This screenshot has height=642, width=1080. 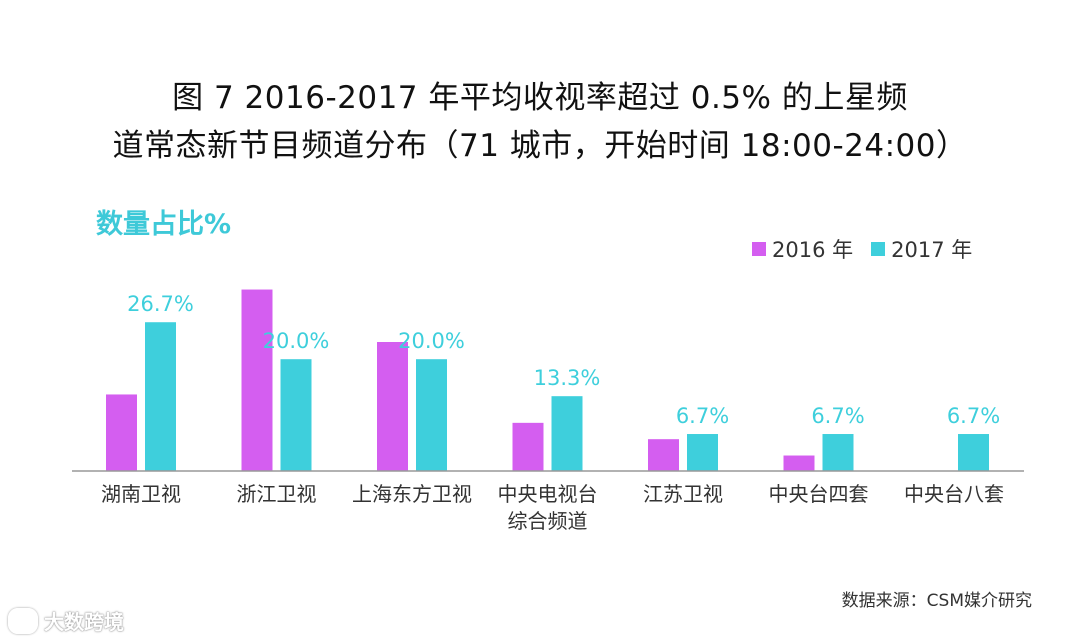 I want to click on category-label-1-0: 浙江卫视, so click(x=277, y=494).